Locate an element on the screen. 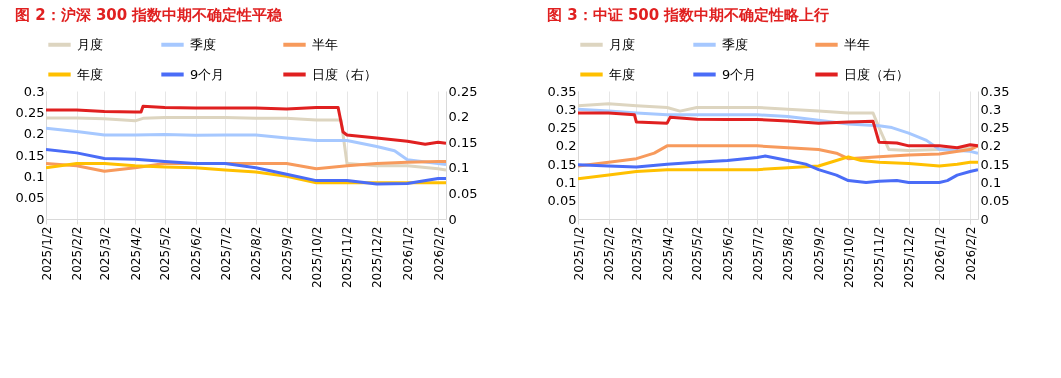  y2-tick-label: 0.3 is located at coordinates (991, 109).